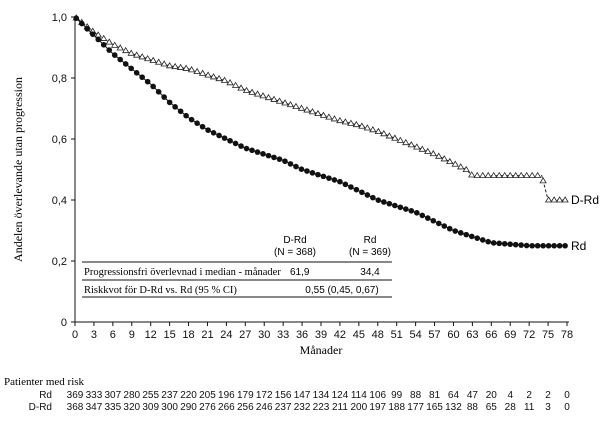 The width and height of the screenshot is (605, 421). Describe the element at coordinates (434, 407) in the screenshot. I see `risk-value: 165` at that location.